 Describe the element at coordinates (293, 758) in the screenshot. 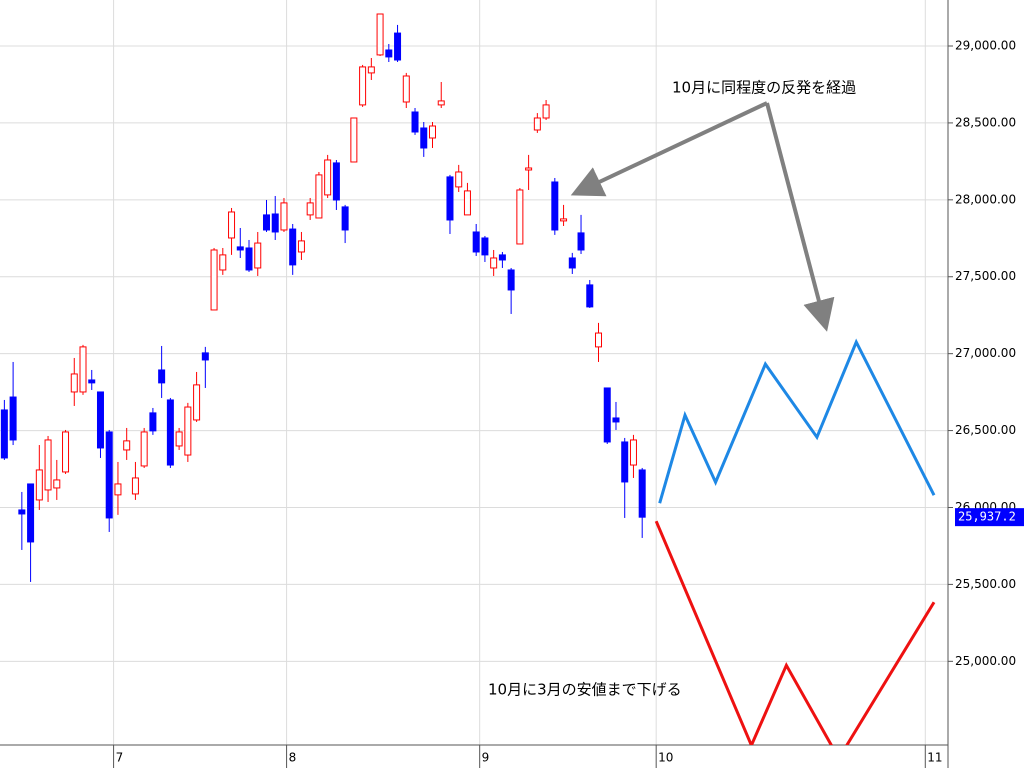

I see `x-tick-label: 8` at that location.